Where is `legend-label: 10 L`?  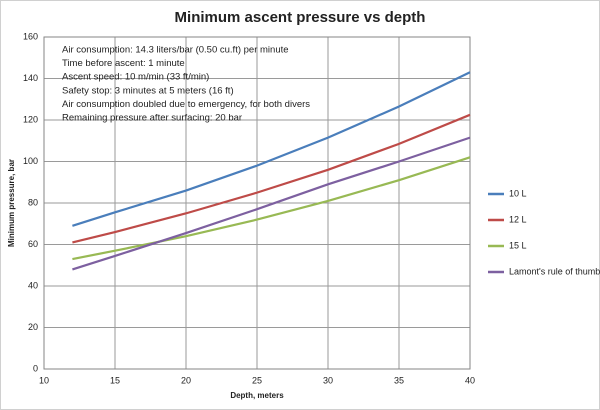 legend-label: 10 L is located at coordinates (518, 193).